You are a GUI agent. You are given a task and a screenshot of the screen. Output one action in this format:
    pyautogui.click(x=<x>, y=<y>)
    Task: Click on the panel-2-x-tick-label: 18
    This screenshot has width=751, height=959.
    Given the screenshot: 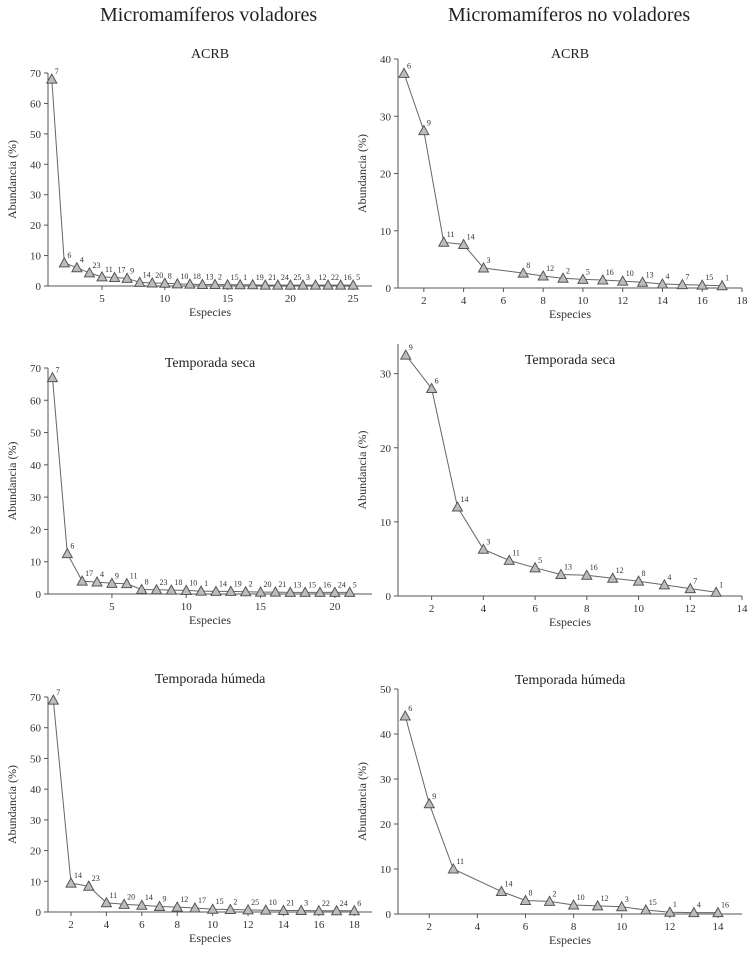 What is the action you would take?
    pyautogui.click(x=743, y=301)
    